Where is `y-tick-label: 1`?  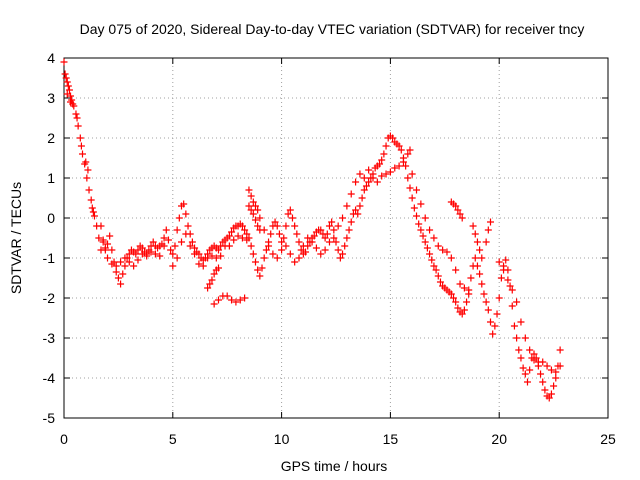
y-tick-label: 1 is located at coordinates (51, 178).